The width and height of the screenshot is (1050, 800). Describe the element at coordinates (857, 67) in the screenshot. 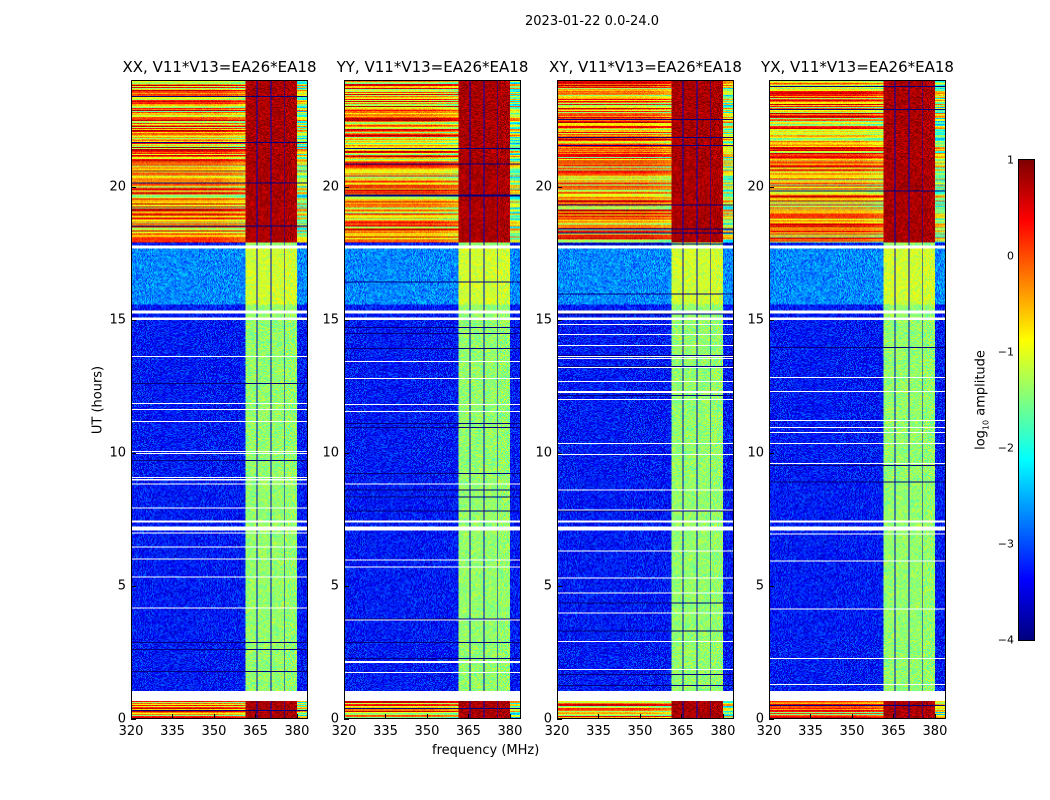

I see `panel-title: YX, V11*V13=EA26*EA18` at that location.